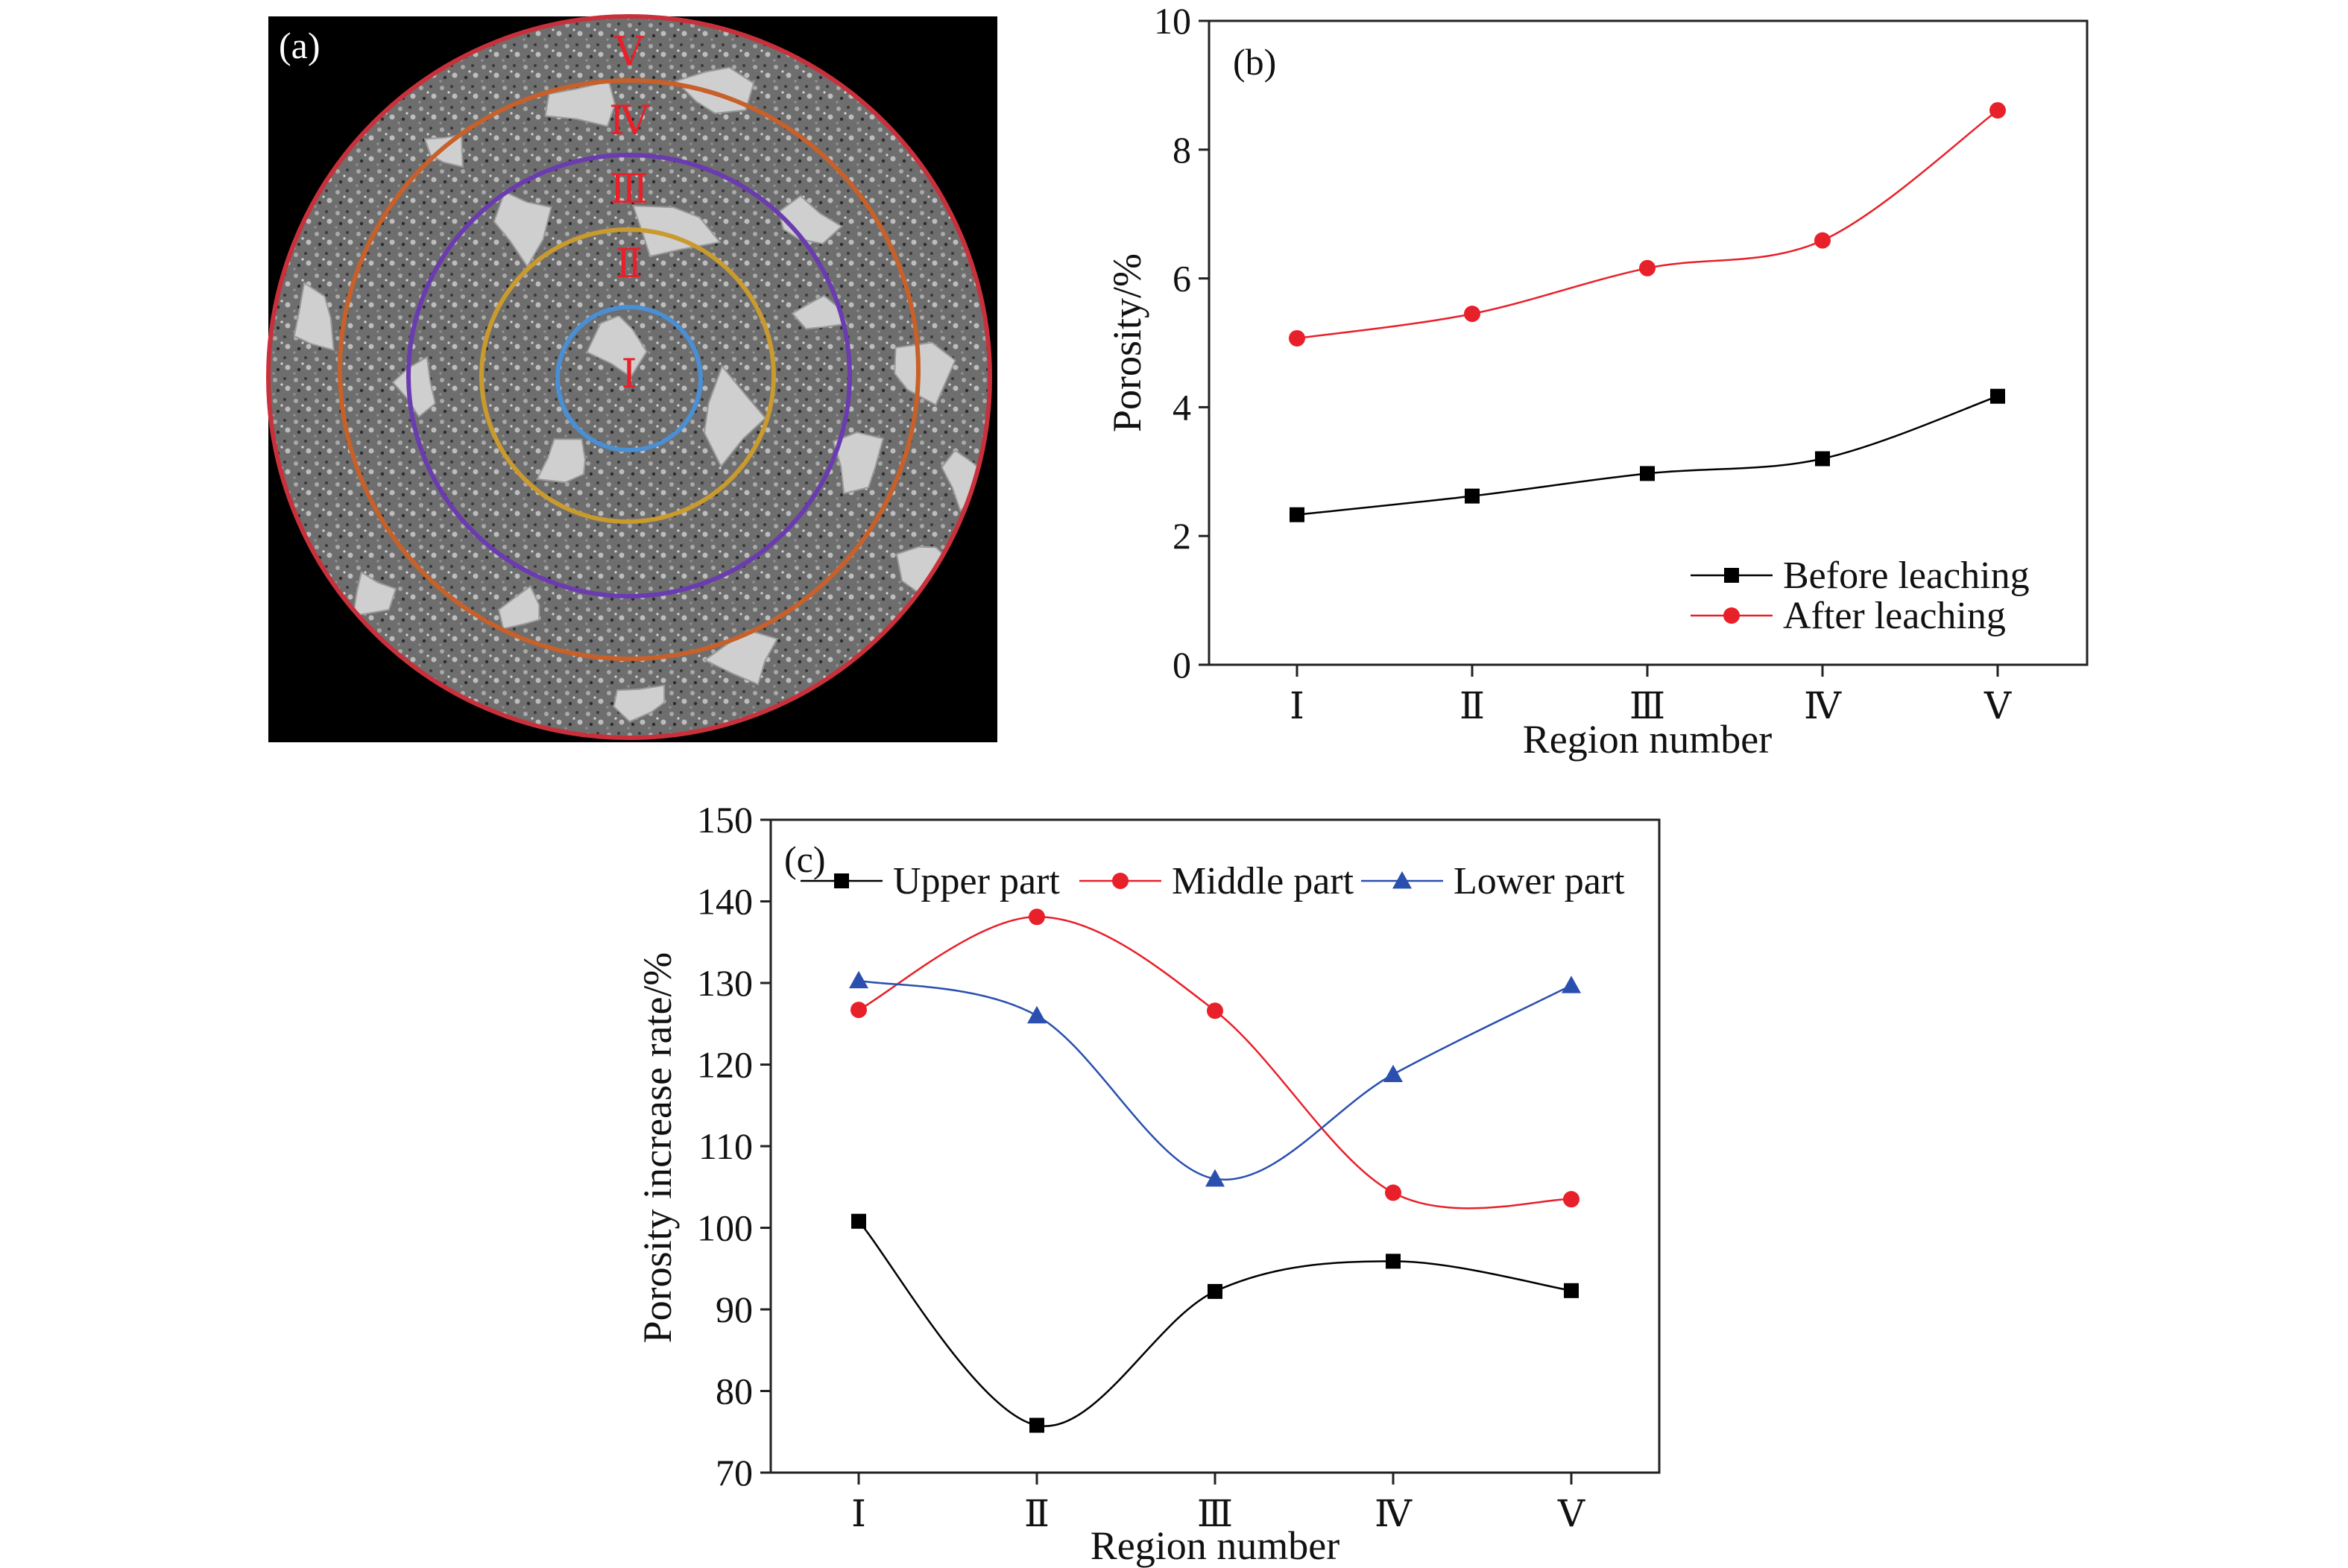  I want to click on panel-c-x-axis: Ⅰ Ⅱ Ⅲ Ⅳ Ⅴ, so click(1218, 1503).